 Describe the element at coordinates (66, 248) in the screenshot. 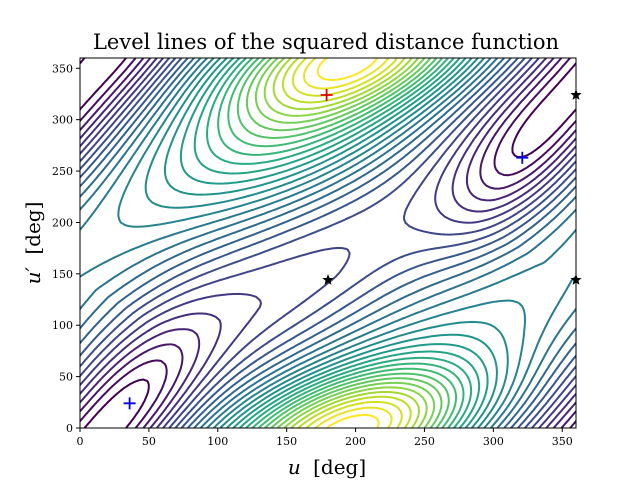

I see `y-axis-ticks: 0 50 100 150 200 250 300 350` at that location.